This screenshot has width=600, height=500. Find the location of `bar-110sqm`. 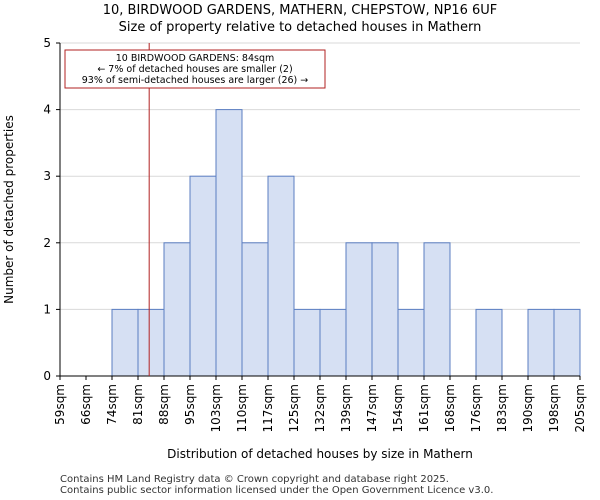

bar-110sqm is located at coordinates (255, 309).